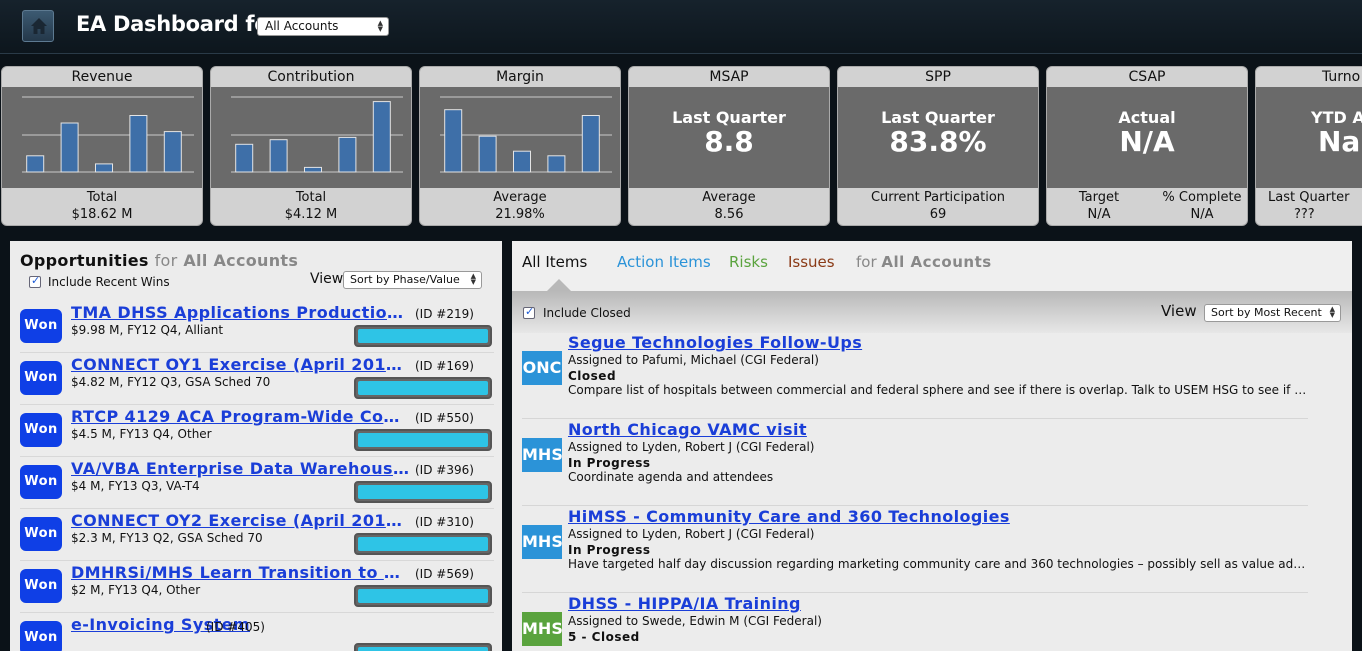 This screenshot has width=1362, height=651. Describe the element at coordinates (1304, 214) in the screenshot. I see `kpi-foot-value: ???` at that location.